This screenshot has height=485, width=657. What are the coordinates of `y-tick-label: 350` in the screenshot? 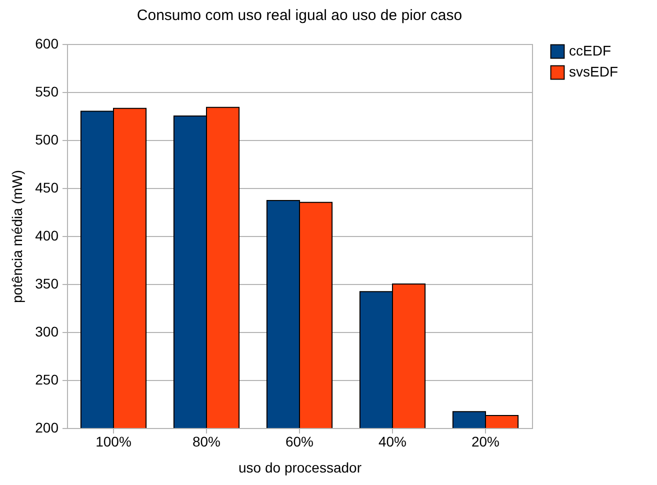 It's located at (47, 284).